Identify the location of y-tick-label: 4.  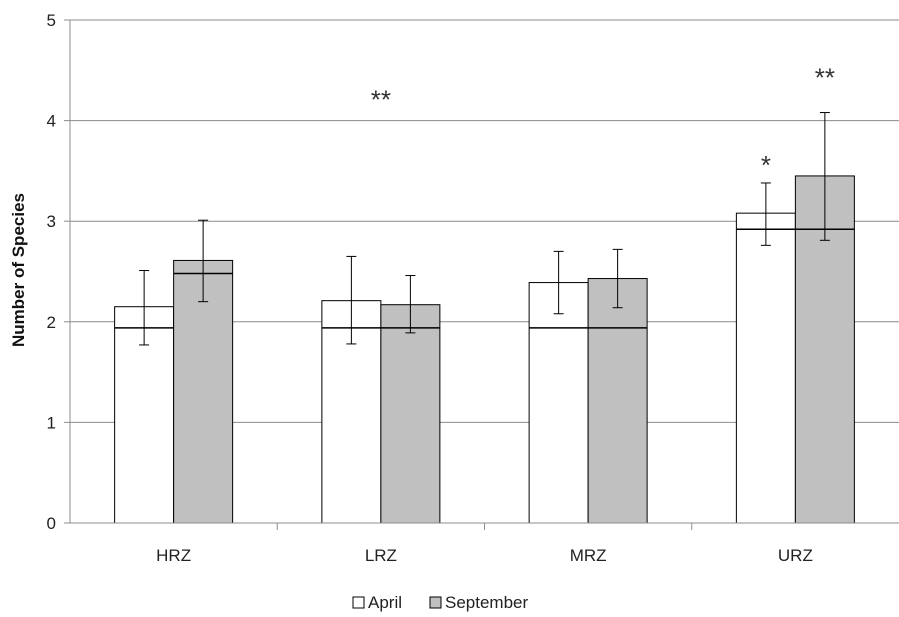
(51, 121).